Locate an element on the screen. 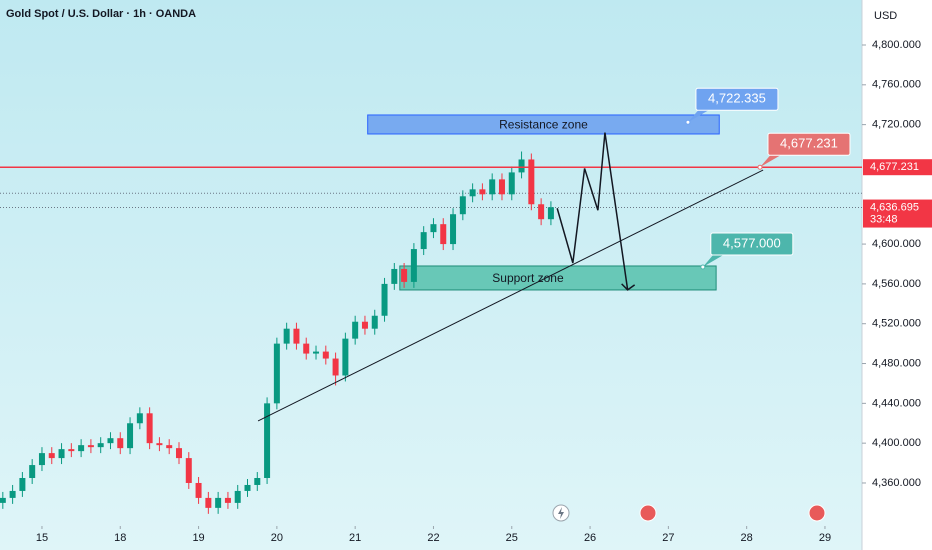  x-tick-label: 29 is located at coordinates (825, 538).